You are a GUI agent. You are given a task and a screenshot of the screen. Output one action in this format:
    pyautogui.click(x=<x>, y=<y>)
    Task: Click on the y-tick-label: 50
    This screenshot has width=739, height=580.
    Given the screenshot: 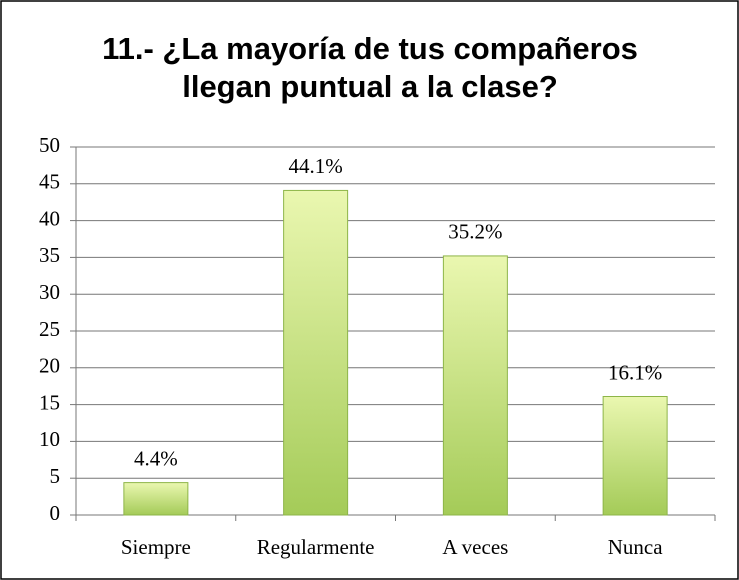 What is the action you would take?
    pyautogui.click(x=49, y=145)
    